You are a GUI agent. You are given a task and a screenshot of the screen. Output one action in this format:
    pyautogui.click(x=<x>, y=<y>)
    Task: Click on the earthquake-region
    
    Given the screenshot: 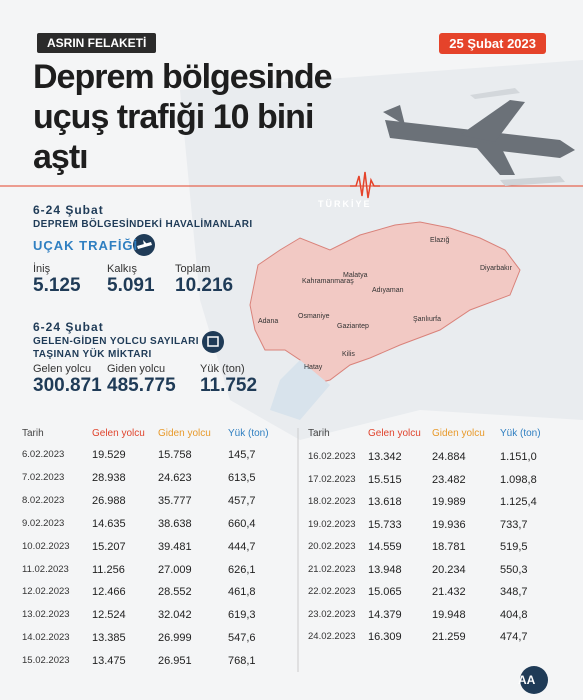 What is the action you would take?
    pyautogui.click(x=385, y=303)
    